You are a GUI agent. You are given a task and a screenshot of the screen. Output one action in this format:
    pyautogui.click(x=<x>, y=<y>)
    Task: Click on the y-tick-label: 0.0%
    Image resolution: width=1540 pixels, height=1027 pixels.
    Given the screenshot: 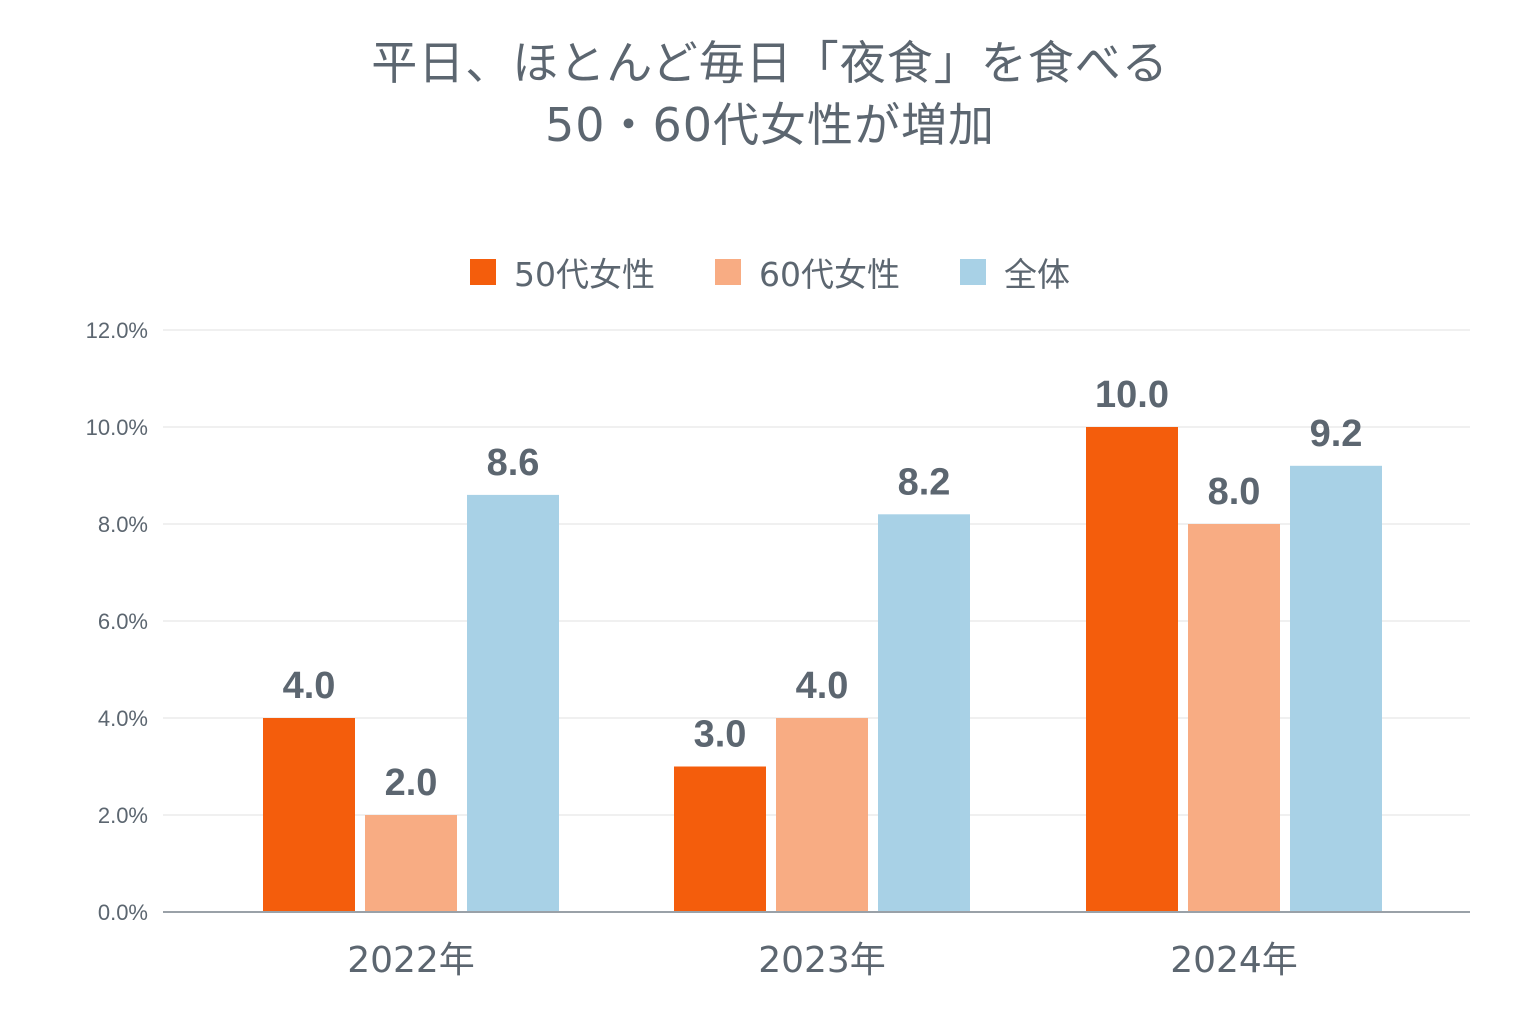 What is the action you would take?
    pyautogui.click(x=123, y=912)
    